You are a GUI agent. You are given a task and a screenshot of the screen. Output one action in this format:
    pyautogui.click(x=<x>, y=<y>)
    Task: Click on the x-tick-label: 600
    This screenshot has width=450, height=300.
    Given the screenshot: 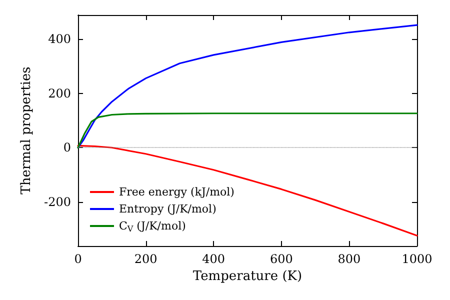 What is the action you would take?
    pyautogui.click(x=281, y=259)
    